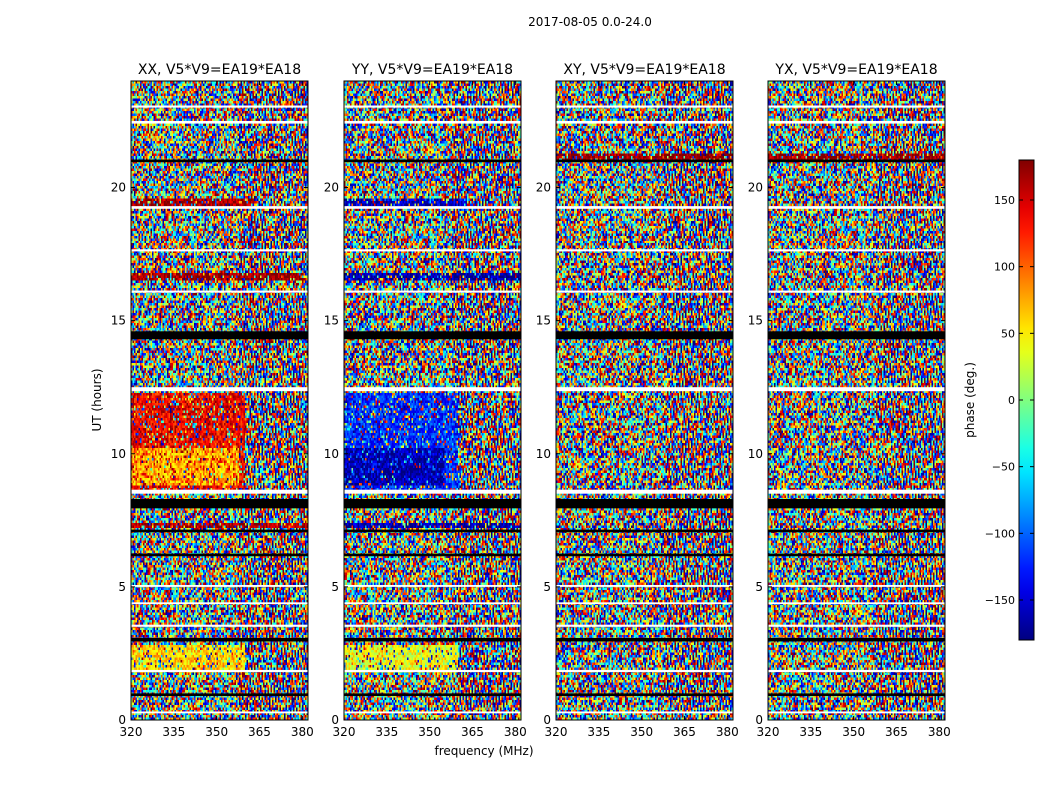  Describe the element at coordinates (970, 400) in the screenshot. I see `colorbar-label: phase (deg.)` at that location.